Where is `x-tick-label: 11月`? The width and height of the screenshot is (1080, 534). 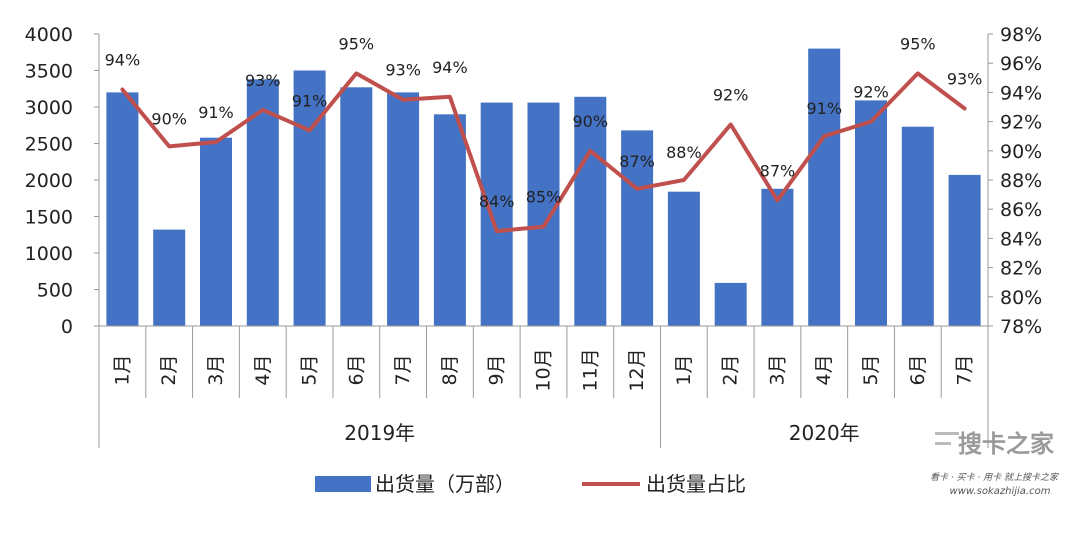 x-tick-label: 11月 is located at coordinates (590, 369).